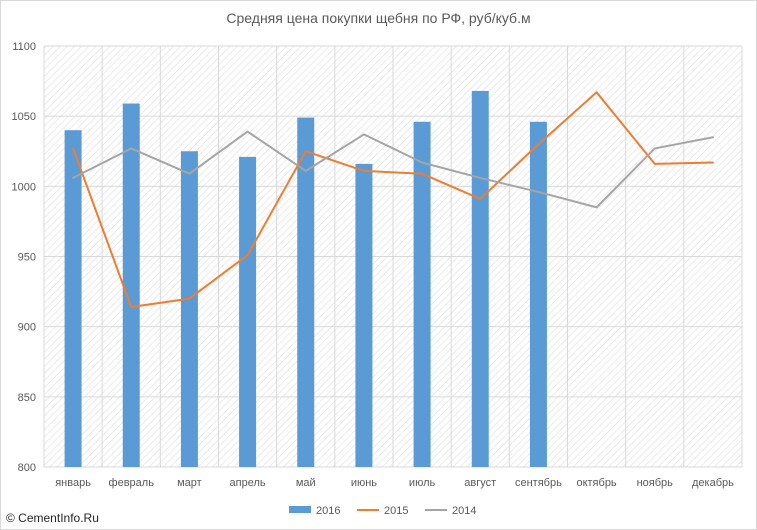 This screenshot has height=530, width=757. I want to click on legend-swatch-2016, so click(300, 509).